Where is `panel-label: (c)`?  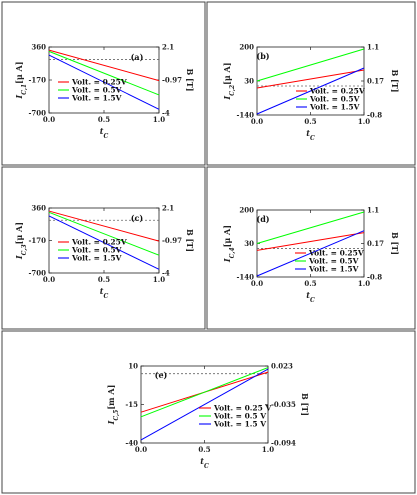 panel-label: (c) is located at coordinates (137, 218).